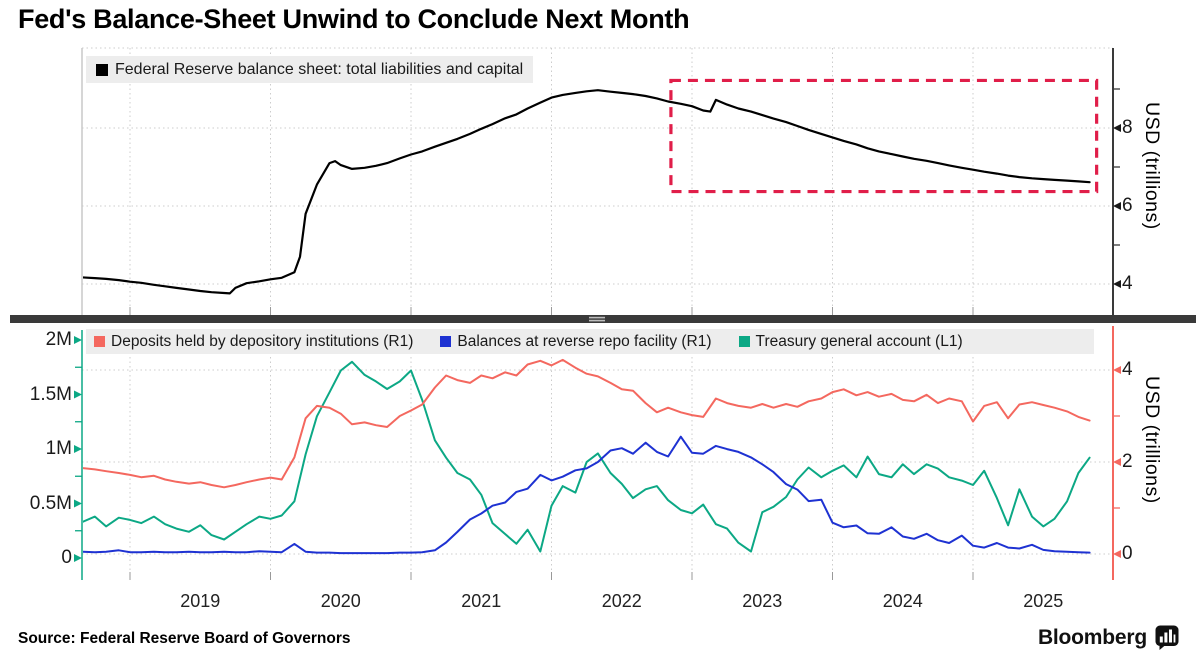  What do you see at coordinates (102, 69) in the screenshot?
I see `legend-swatch-black` at bounding box center [102, 69].